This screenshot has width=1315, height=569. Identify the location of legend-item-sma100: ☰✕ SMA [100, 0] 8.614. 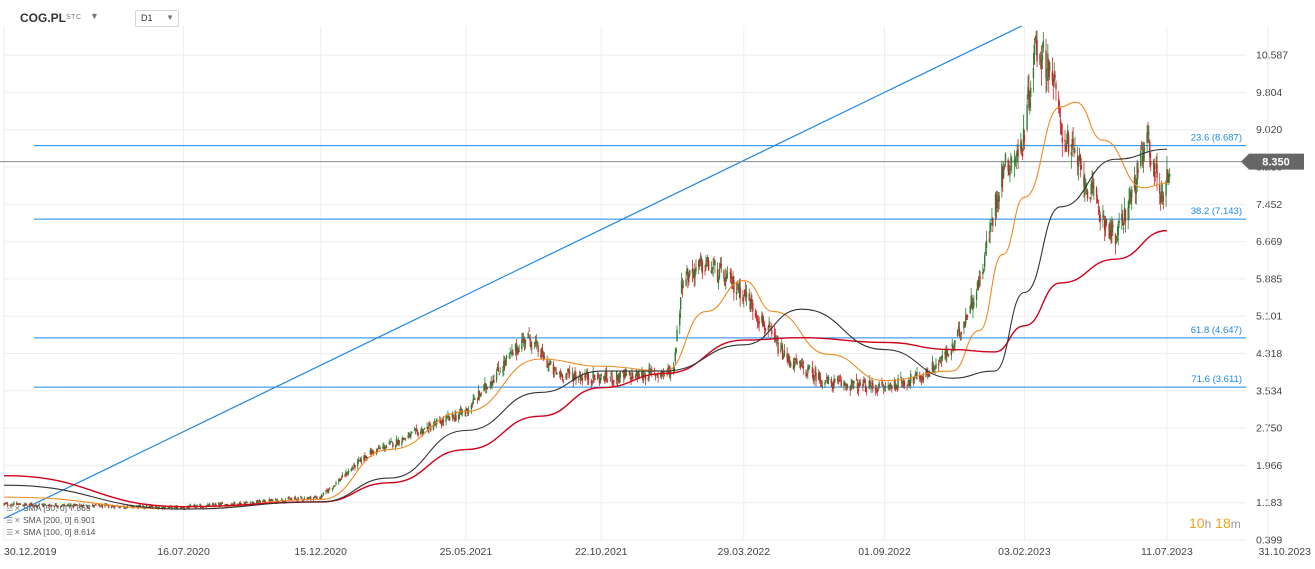
(50, 533).